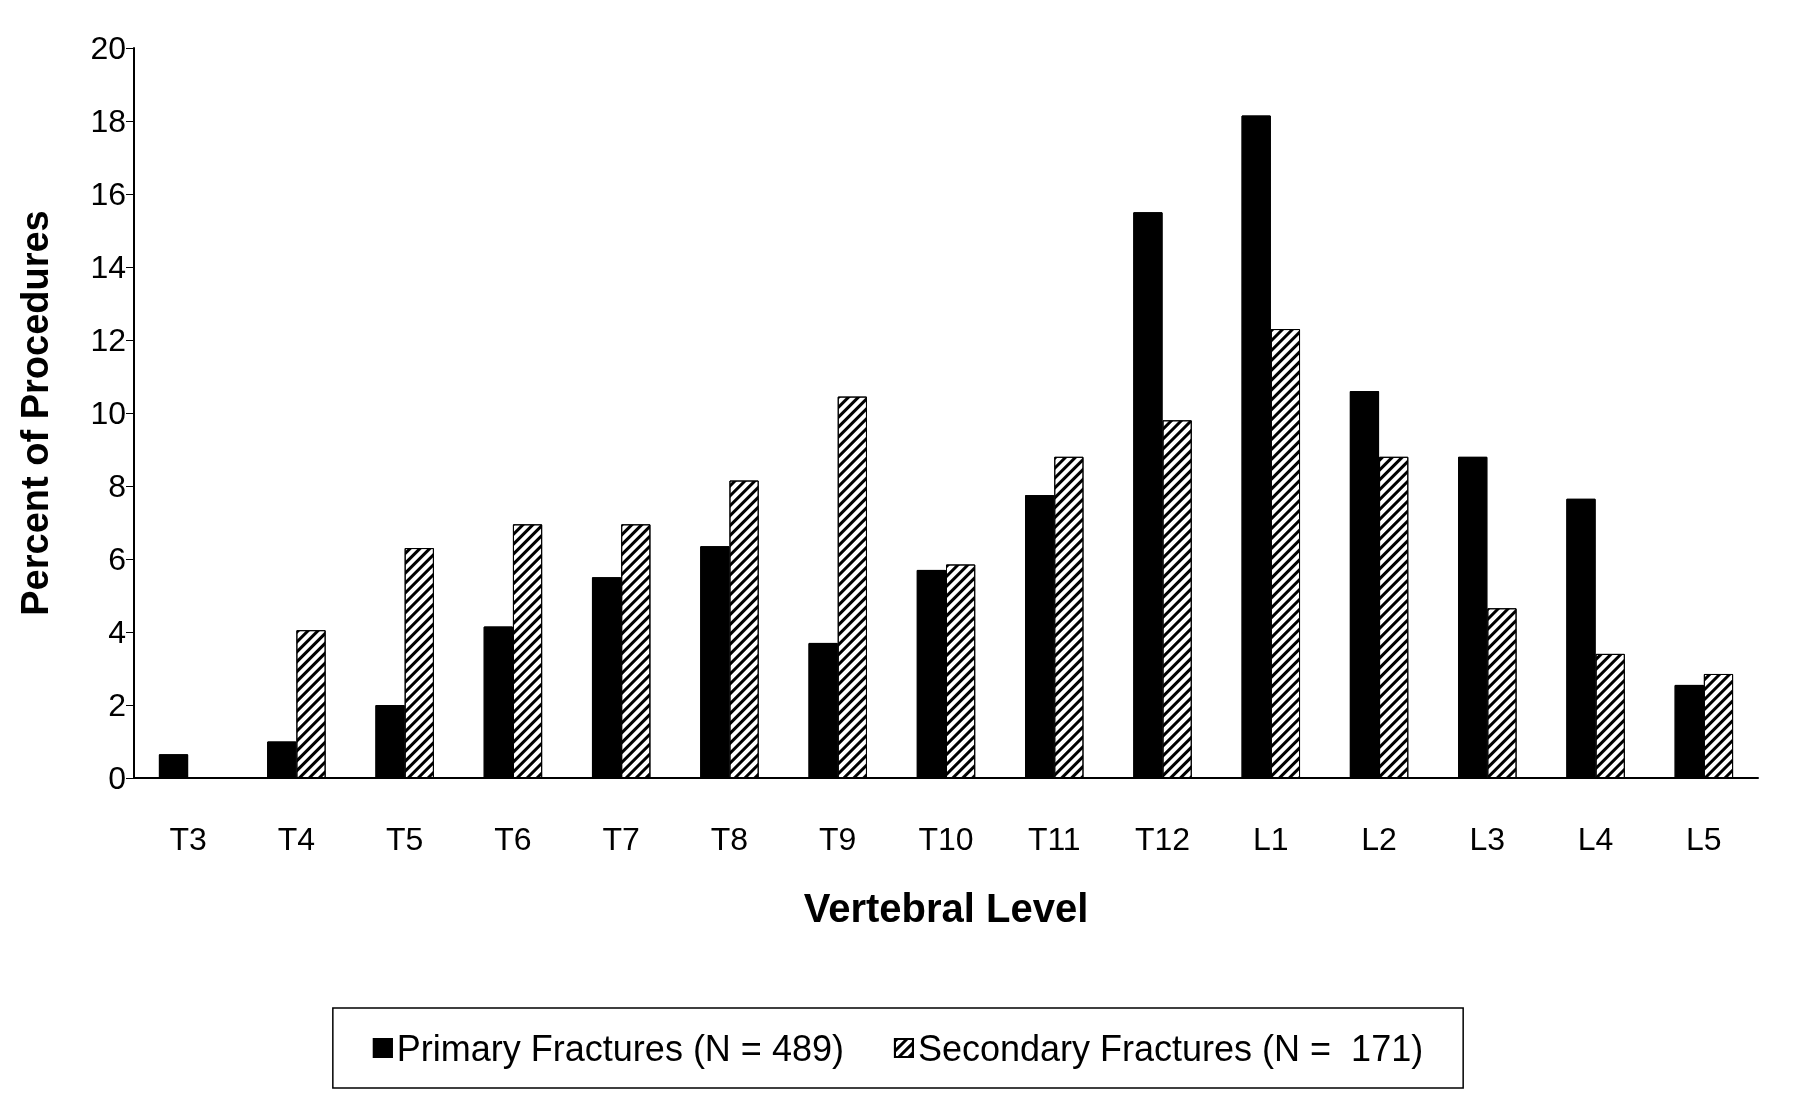  I want to click on x-axis-title: Vertebral Level, so click(946, 908).